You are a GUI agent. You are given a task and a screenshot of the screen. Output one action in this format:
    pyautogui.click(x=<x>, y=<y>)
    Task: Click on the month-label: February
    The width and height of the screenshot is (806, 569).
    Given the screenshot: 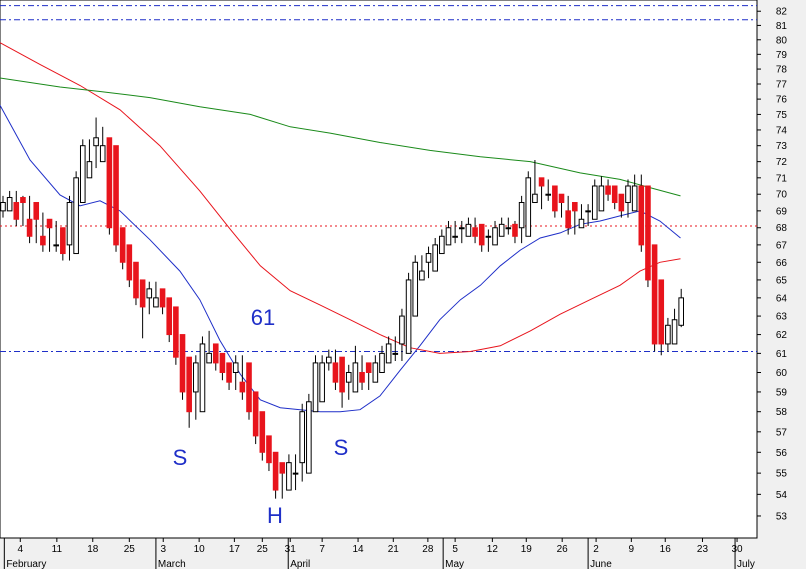 What is the action you would take?
    pyautogui.click(x=26, y=564)
    